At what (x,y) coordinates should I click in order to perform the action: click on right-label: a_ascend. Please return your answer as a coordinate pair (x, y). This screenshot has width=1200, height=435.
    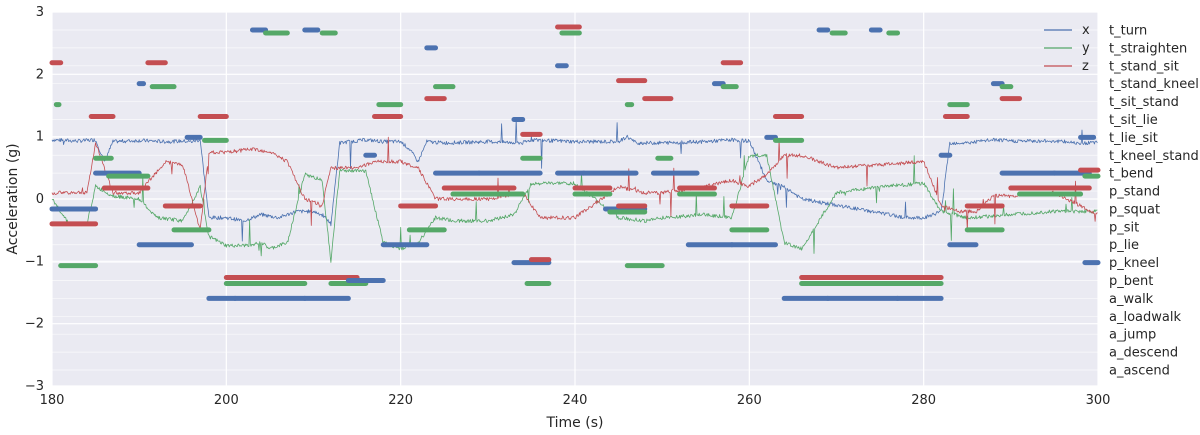
    Looking at the image, I should click on (1139, 371).